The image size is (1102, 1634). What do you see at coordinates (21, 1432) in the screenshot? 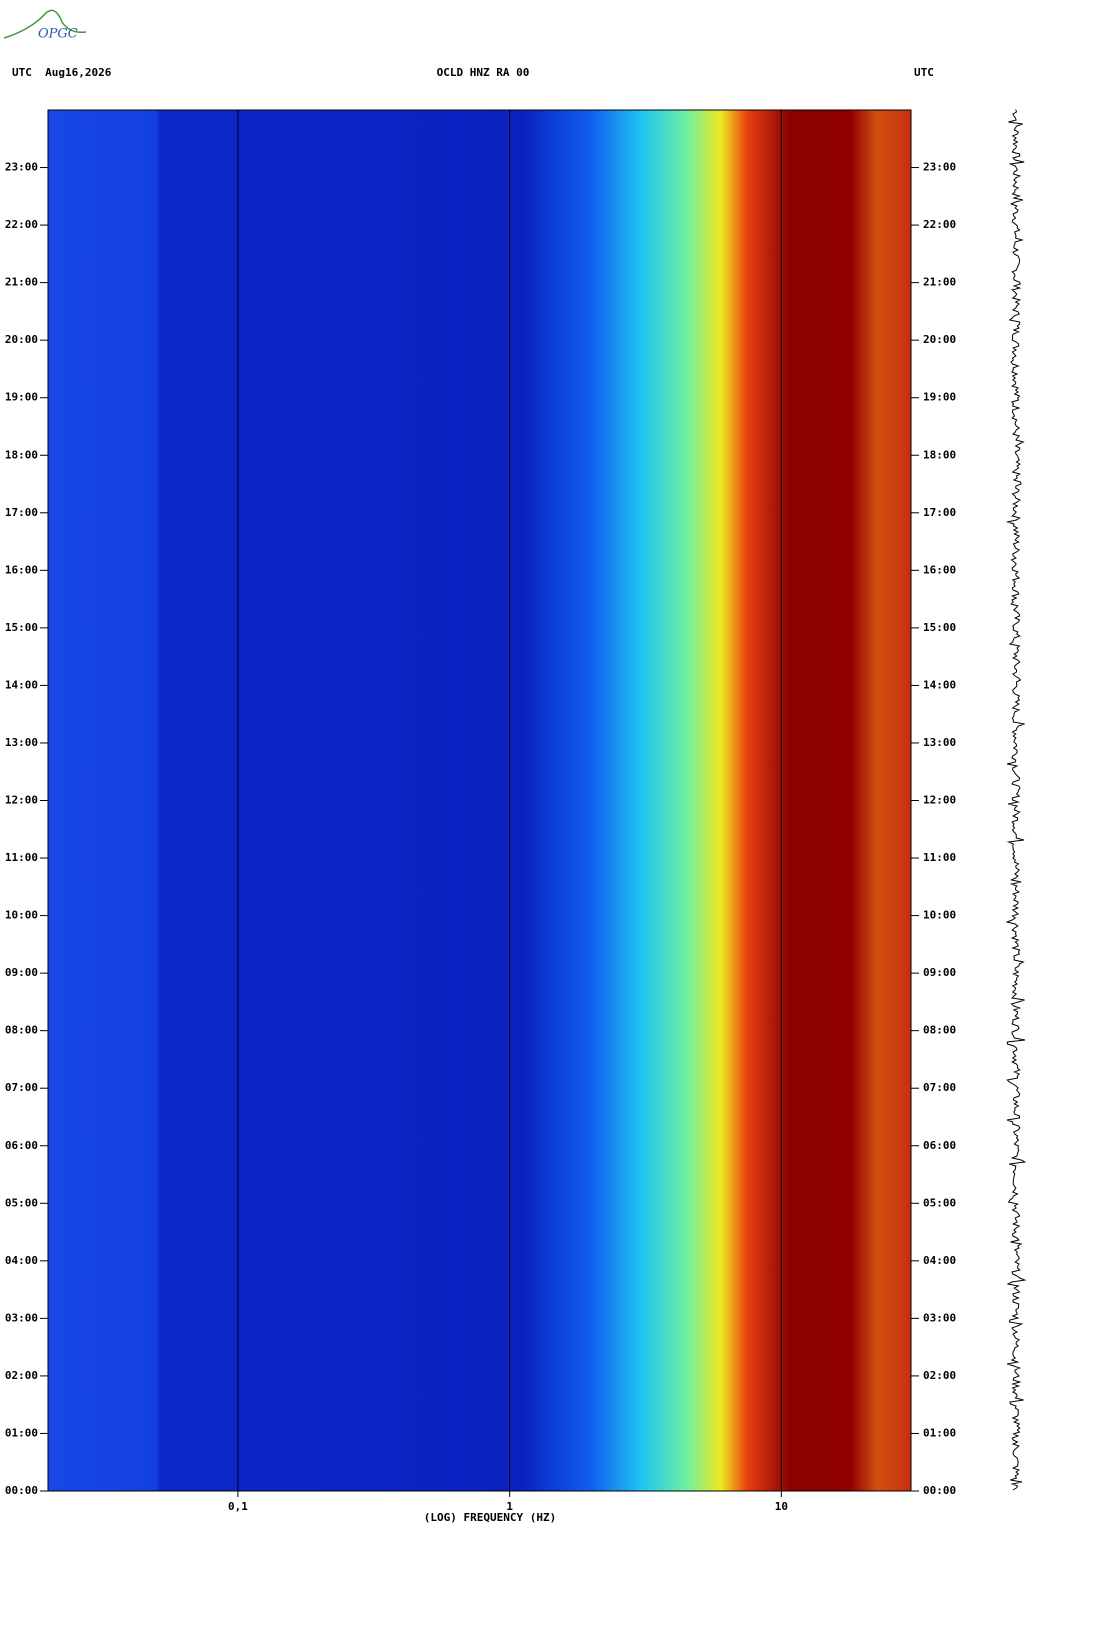
I see `y-tick-label-left: 01:00` at bounding box center [21, 1432].